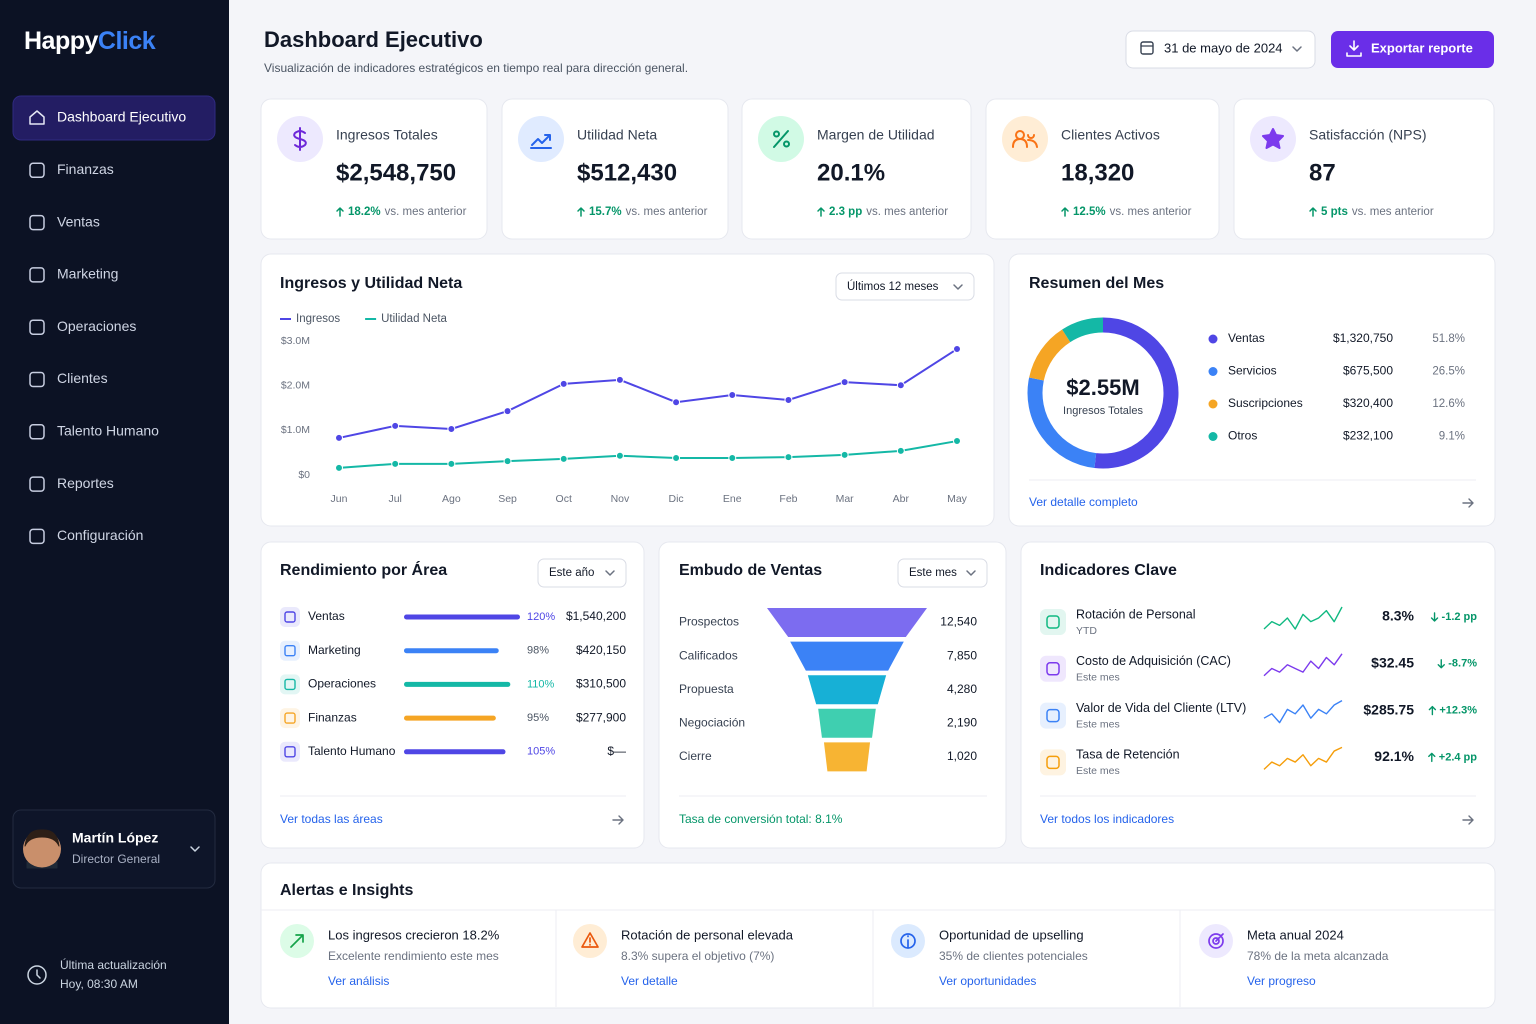 Image resolution: width=1536 pixels, height=1024 pixels. What do you see at coordinates (1107, 819) in the screenshot?
I see `link: Ver todos los indicadores` at bounding box center [1107, 819].